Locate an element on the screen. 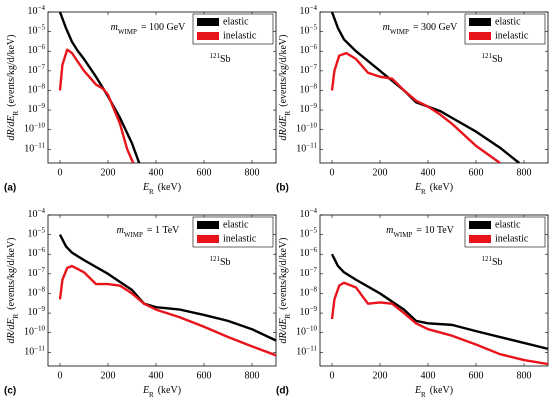  mass-annotation-part: = 100 GeV is located at coordinates (163, 27).